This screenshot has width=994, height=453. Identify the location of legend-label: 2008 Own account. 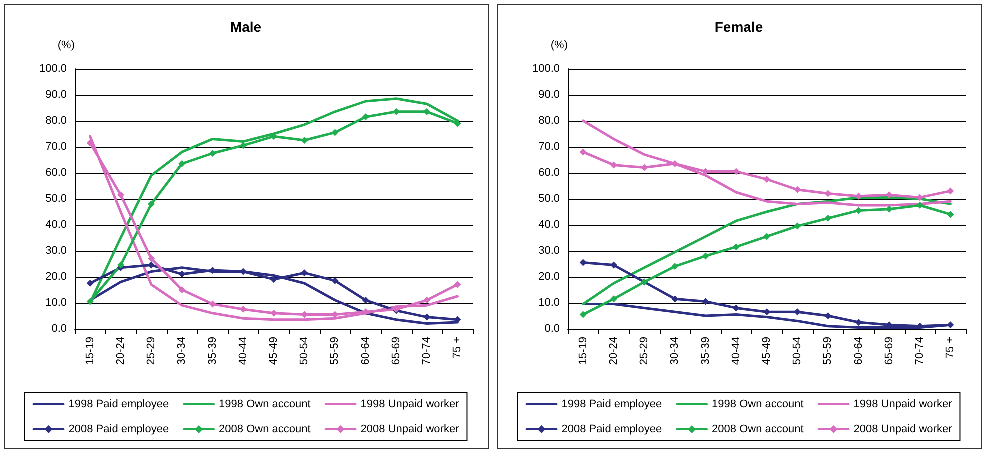
(265, 430).